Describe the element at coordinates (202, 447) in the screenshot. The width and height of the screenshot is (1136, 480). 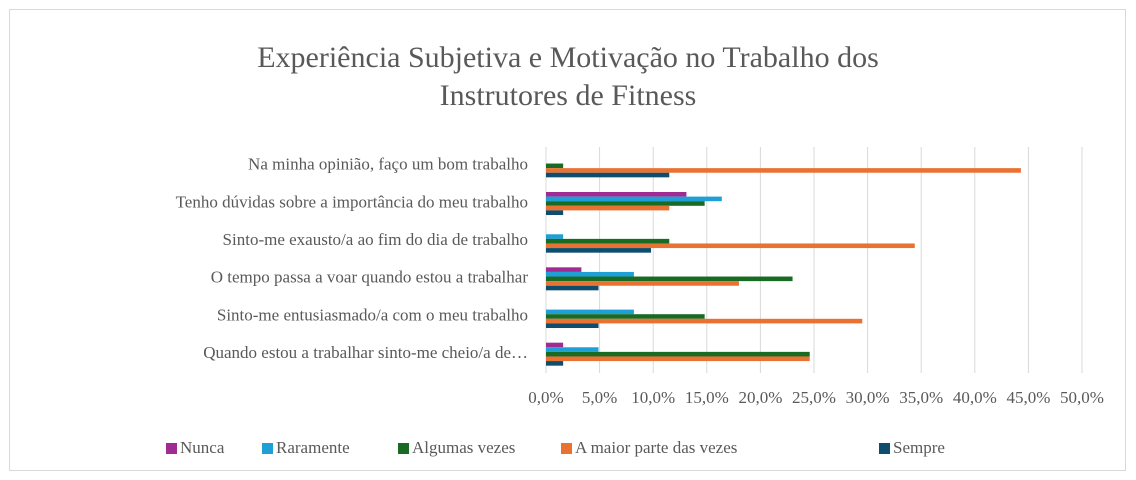
I see `legend-label: Nunca` at that location.